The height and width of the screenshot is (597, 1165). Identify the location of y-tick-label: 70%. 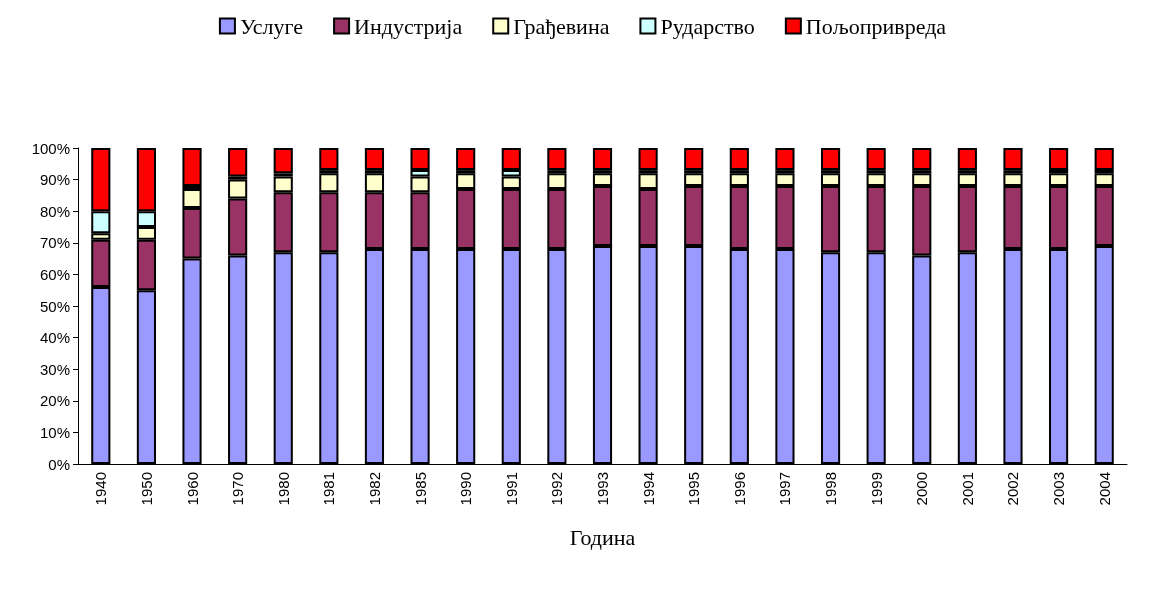
(54, 243).